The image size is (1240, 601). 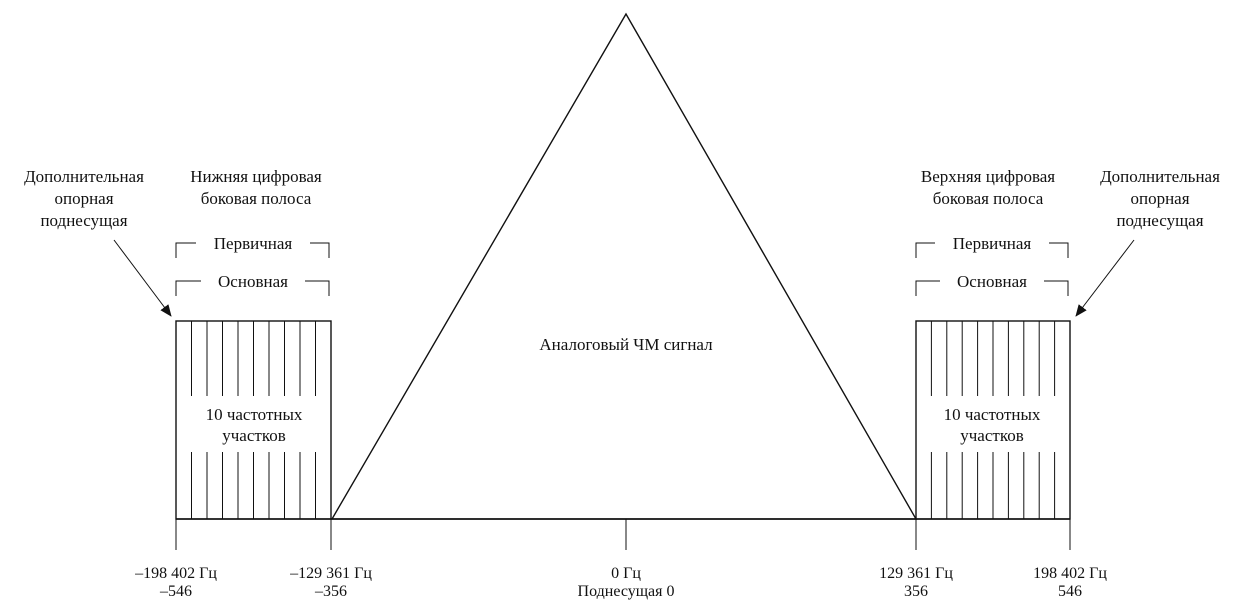 I want to click on analog-signal-label: Аналоговый ЧМ сигнал, so click(x=626, y=344).